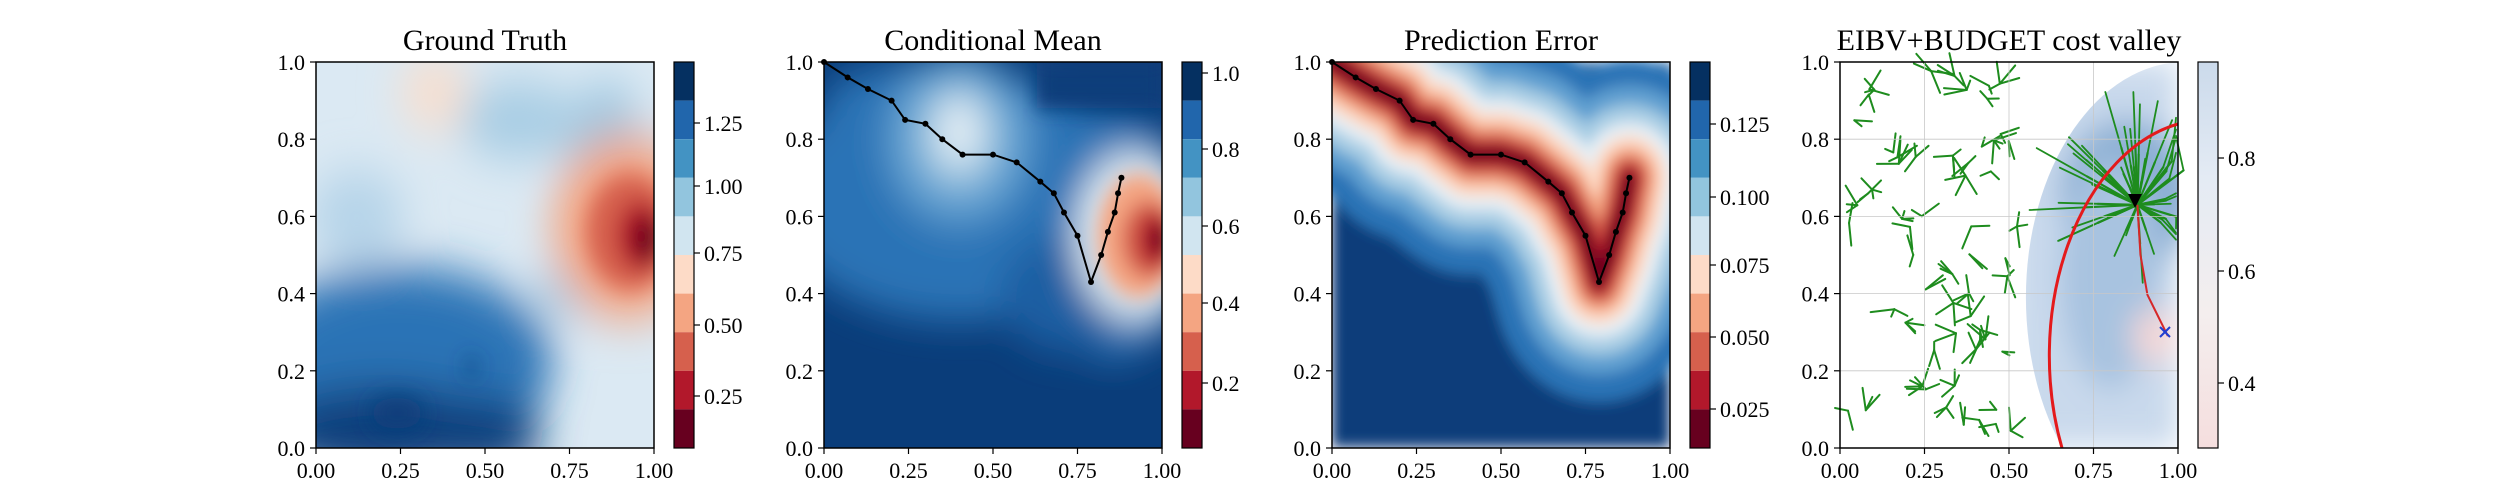  Describe the element at coordinates (297, 255) in the screenshot. I see `y-axis: 0.0 0.2 0.4 0.6 0.8 1.0` at that location.